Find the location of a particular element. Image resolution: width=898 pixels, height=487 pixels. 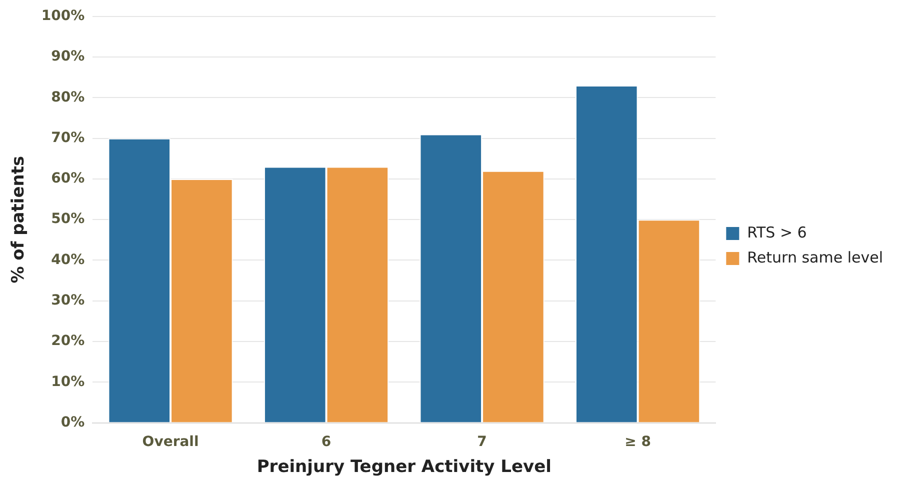

y-tick-label: 100% is located at coordinates (63, 16).